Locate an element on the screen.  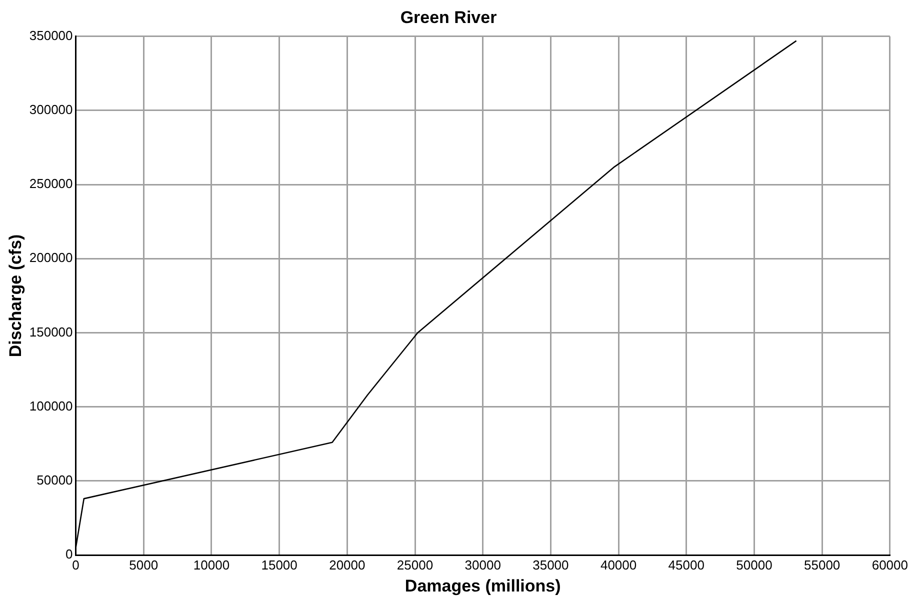
x-axis-title: Damages (millions) is located at coordinates (482, 586).